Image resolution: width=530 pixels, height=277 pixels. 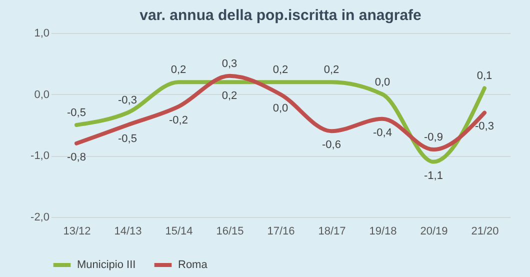 What do you see at coordinates (178, 120) in the screenshot?
I see `data-label: -0,2` at bounding box center [178, 120].